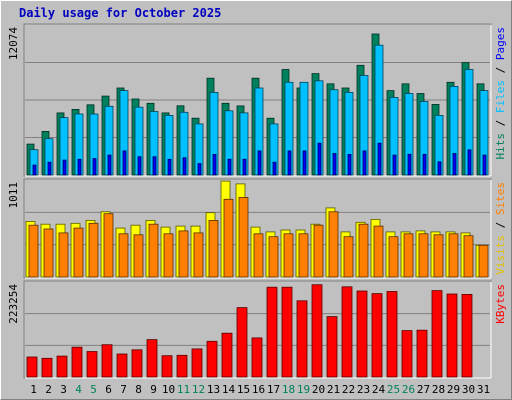 This screenshot has height=400, width=512. Describe the element at coordinates (13, 43) in the screenshot. I see `ymax-label-hits-files-pages: 12074` at that location.